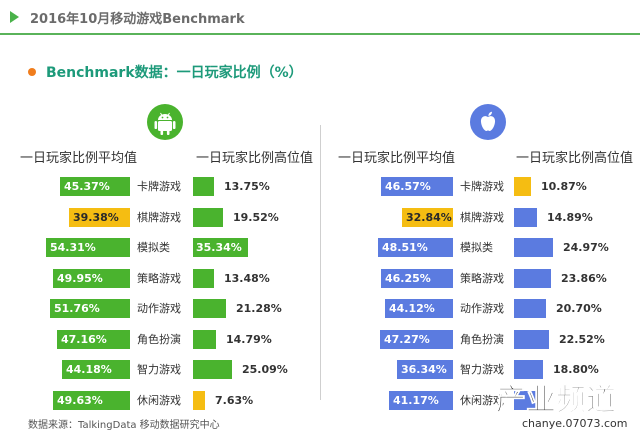 This screenshot has height=436, width=640. I want to click on ios-high-value-label: 23.86%, so click(584, 278).